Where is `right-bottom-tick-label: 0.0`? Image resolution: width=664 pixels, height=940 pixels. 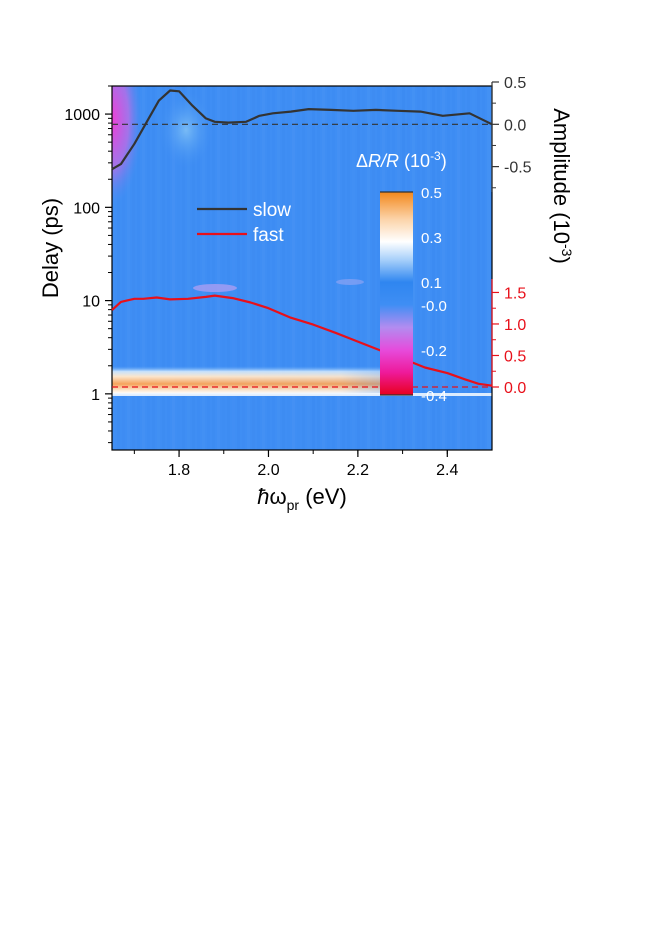 right-bottom-tick-label: 0.0 is located at coordinates (515, 388).